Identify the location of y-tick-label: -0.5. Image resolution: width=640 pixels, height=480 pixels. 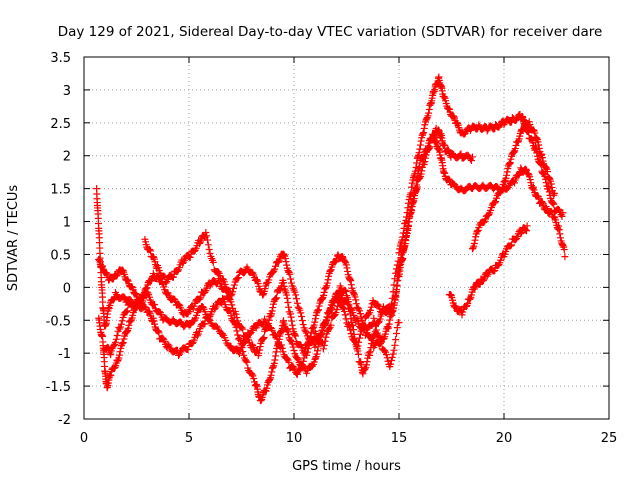
(58, 321).